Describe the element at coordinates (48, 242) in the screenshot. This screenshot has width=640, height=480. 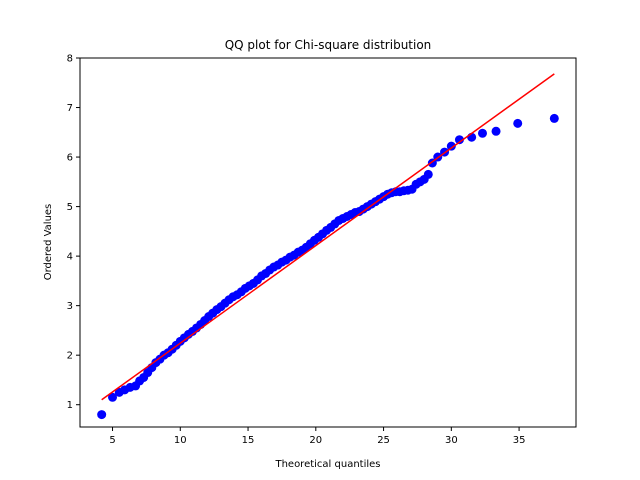
I see `y-axis-label: Ordered Values` at that location.